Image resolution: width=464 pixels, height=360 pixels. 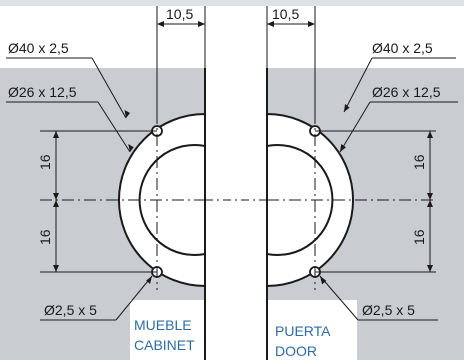 I want to click on left-screw-leader, so click(x=134, y=298).